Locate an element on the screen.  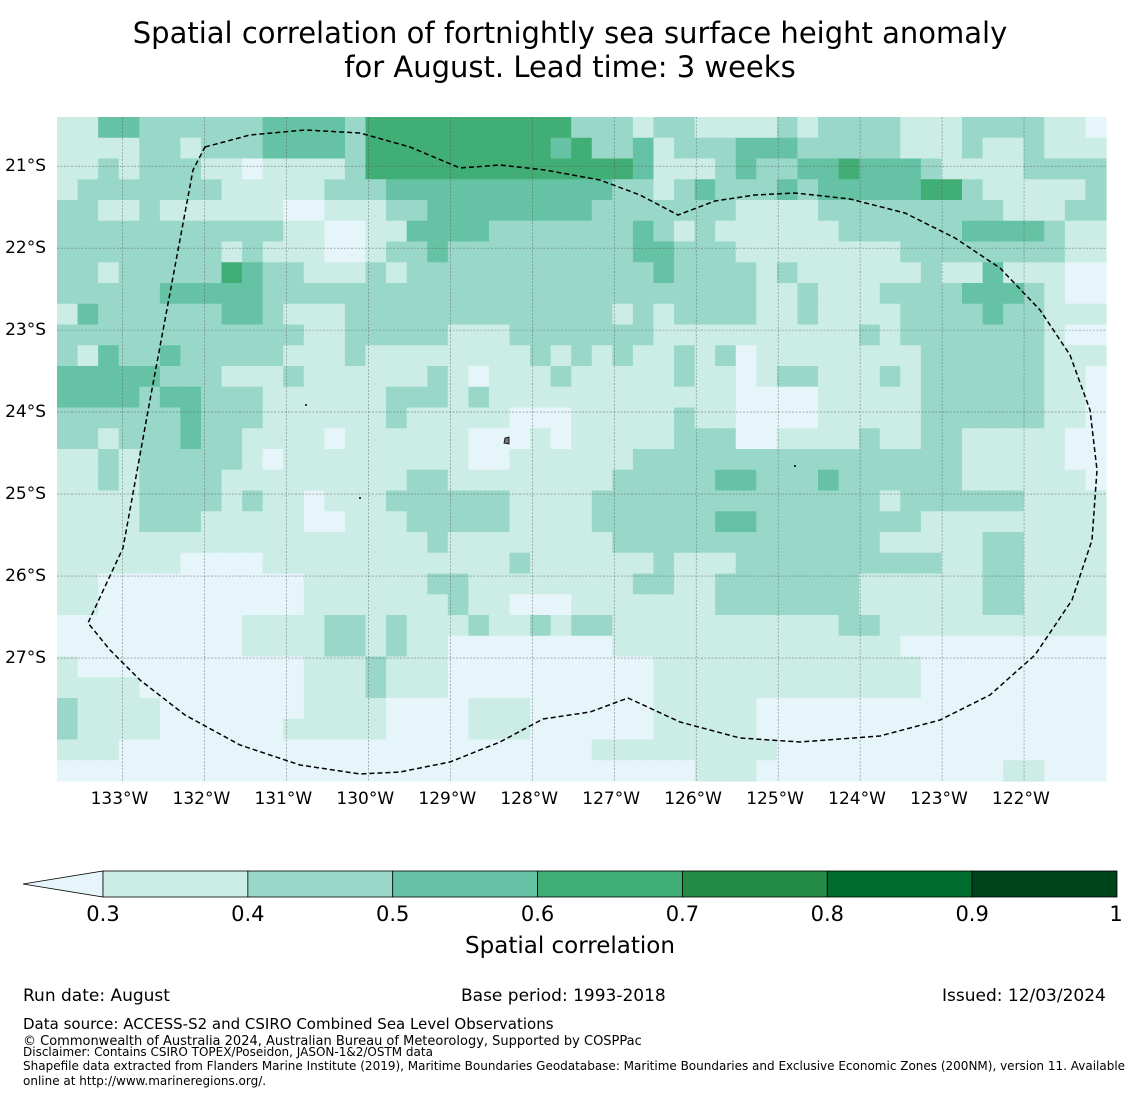
longitude-tick-label: 130°W is located at coordinates (365, 799).